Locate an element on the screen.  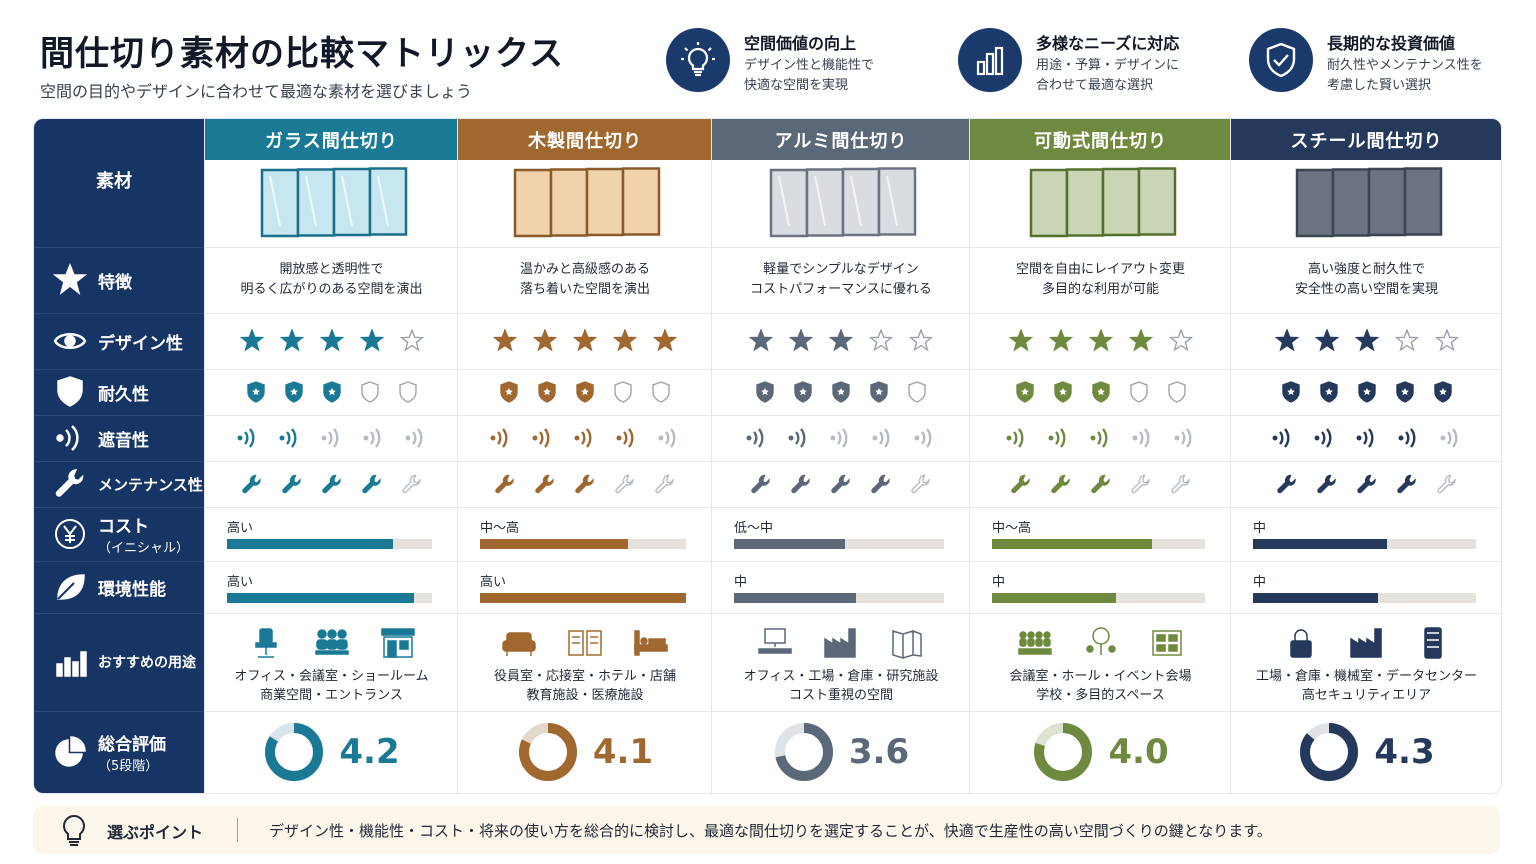
use-text: 会議室・ホール・イベント会場 学校・多目的スペース is located at coordinates (1100, 686).